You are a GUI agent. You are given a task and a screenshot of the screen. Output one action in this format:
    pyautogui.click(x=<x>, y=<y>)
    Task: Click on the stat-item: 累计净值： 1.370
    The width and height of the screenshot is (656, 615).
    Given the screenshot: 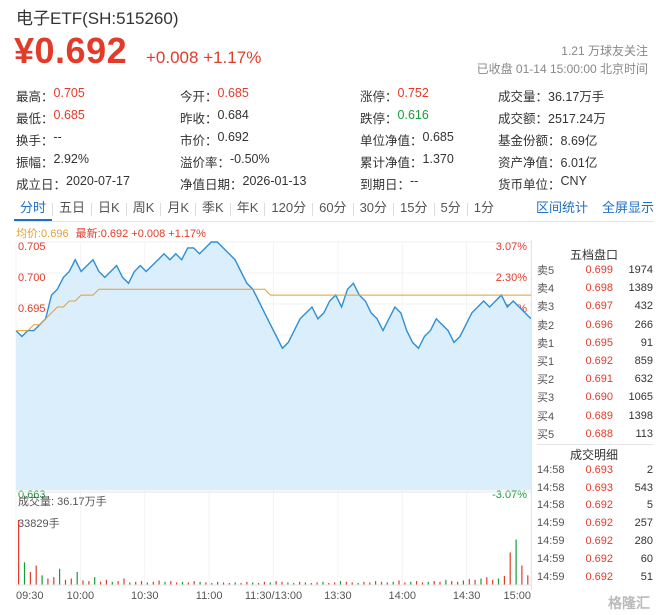 What is the action you would take?
    pyautogui.click(x=429, y=161)
    